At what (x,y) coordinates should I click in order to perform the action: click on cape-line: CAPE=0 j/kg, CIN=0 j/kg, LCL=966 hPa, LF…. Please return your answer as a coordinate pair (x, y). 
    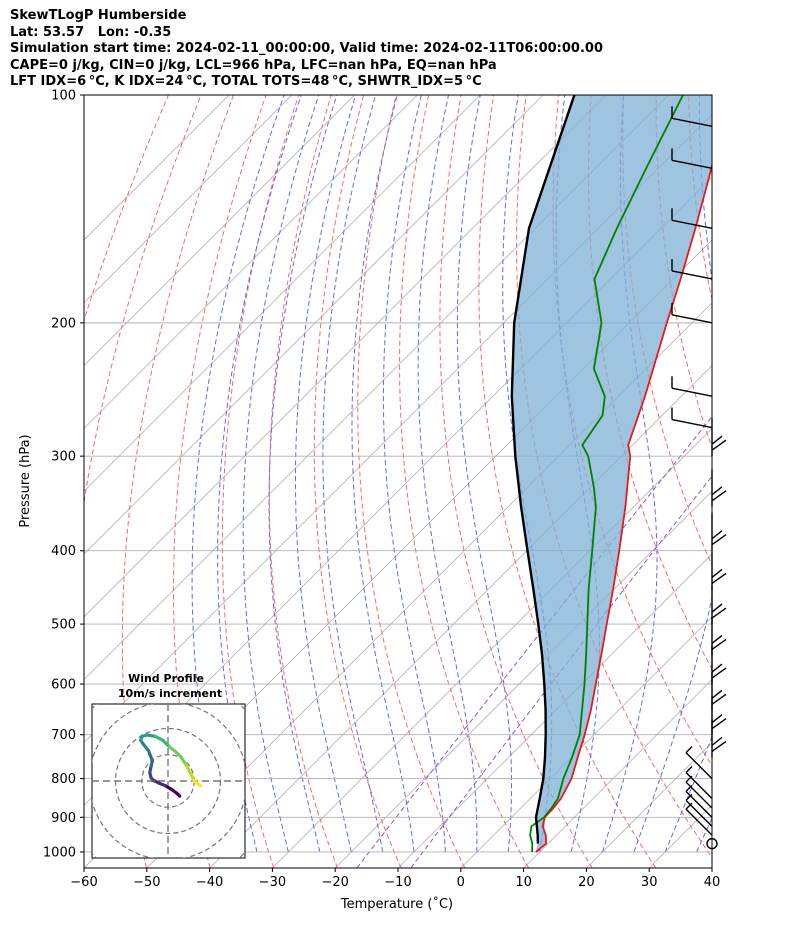
    Looking at the image, I should click on (253, 65).